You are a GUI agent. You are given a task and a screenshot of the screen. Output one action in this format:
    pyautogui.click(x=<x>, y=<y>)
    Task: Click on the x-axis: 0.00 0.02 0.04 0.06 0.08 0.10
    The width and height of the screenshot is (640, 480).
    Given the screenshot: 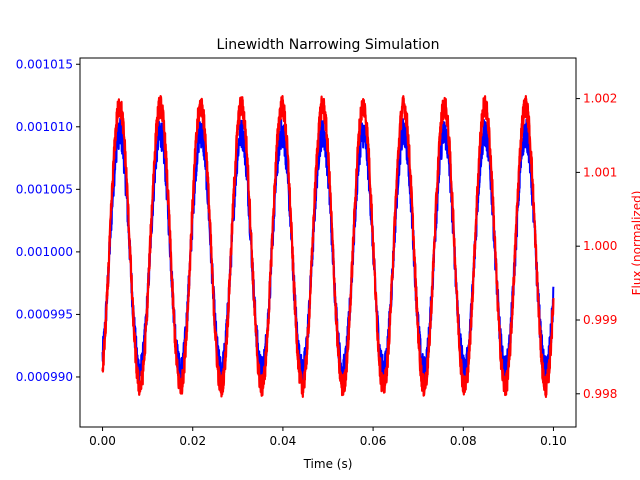 What is the action you would take?
    pyautogui.click(x=328, y=437)
    